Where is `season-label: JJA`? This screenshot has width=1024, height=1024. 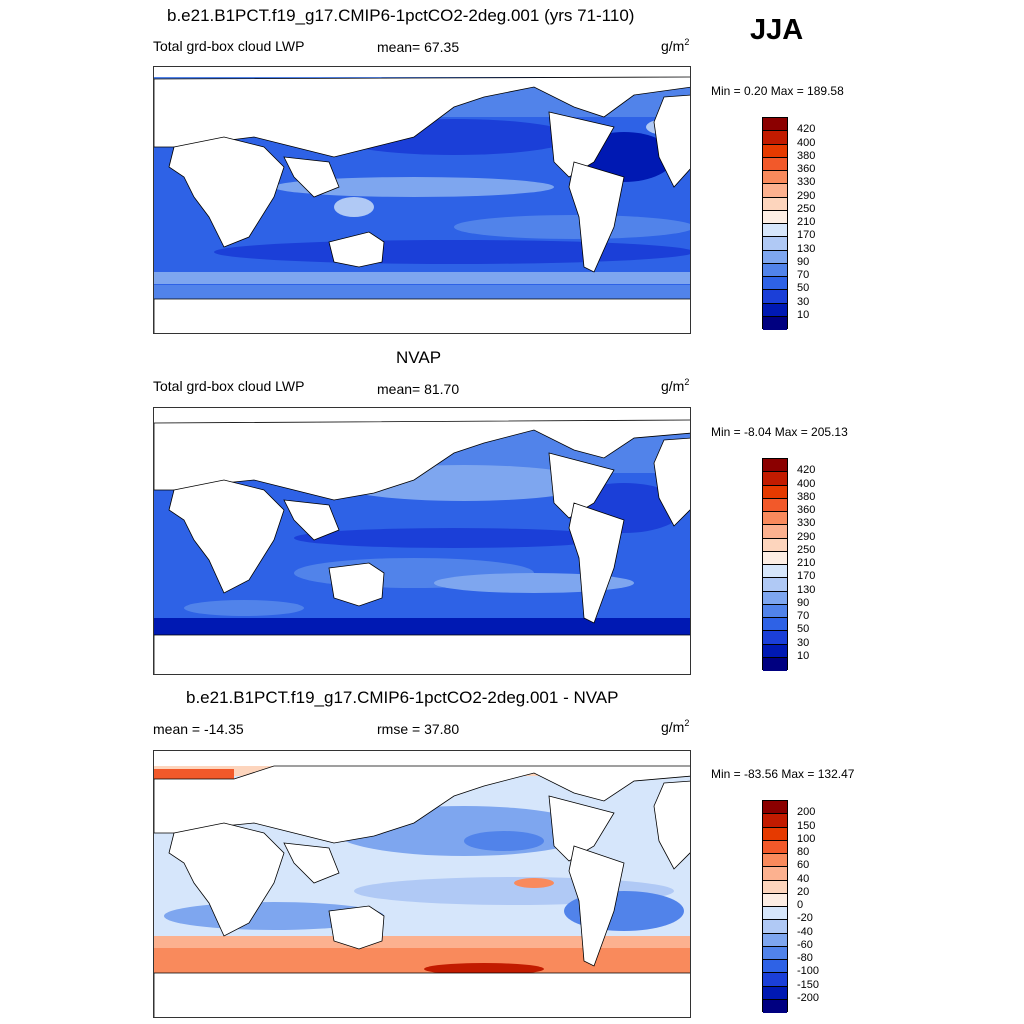
season-label: JJA is located at coordinates (777, 30).